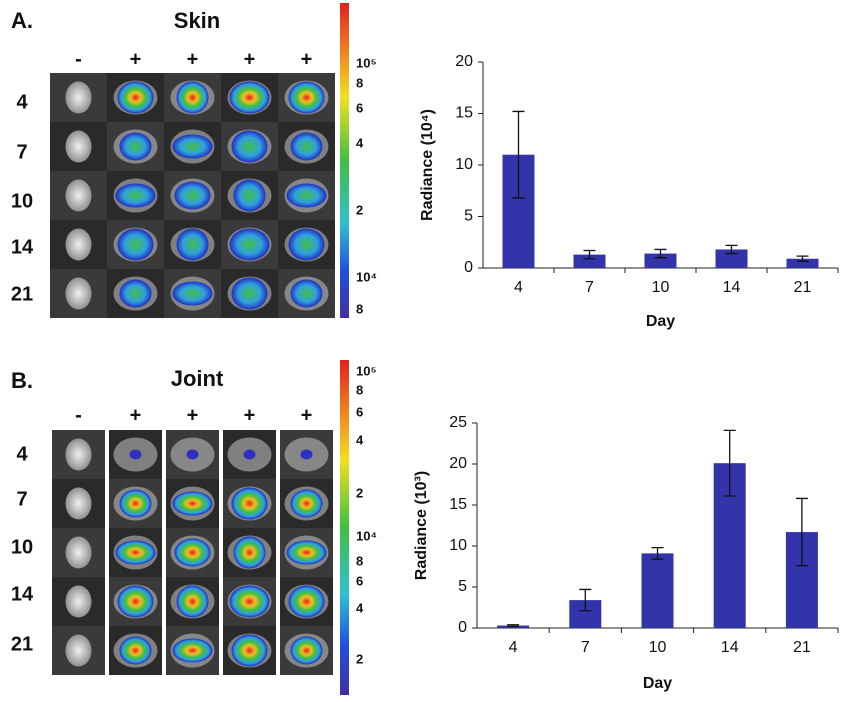 This screenshot has height=702, width=846. I want to click on panel-title: Joint, so click(197, 378).